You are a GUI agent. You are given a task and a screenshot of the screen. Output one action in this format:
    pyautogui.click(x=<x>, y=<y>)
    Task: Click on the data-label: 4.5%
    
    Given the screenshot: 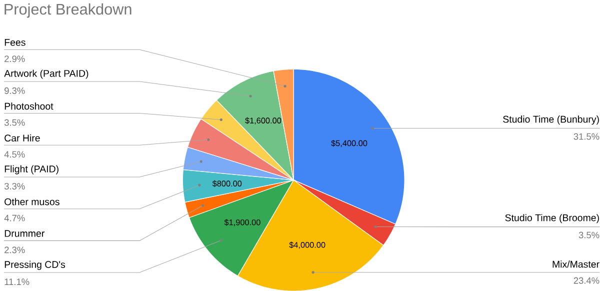 What is the action you would take?
    pyautogui.click(x=14, y=154)
    